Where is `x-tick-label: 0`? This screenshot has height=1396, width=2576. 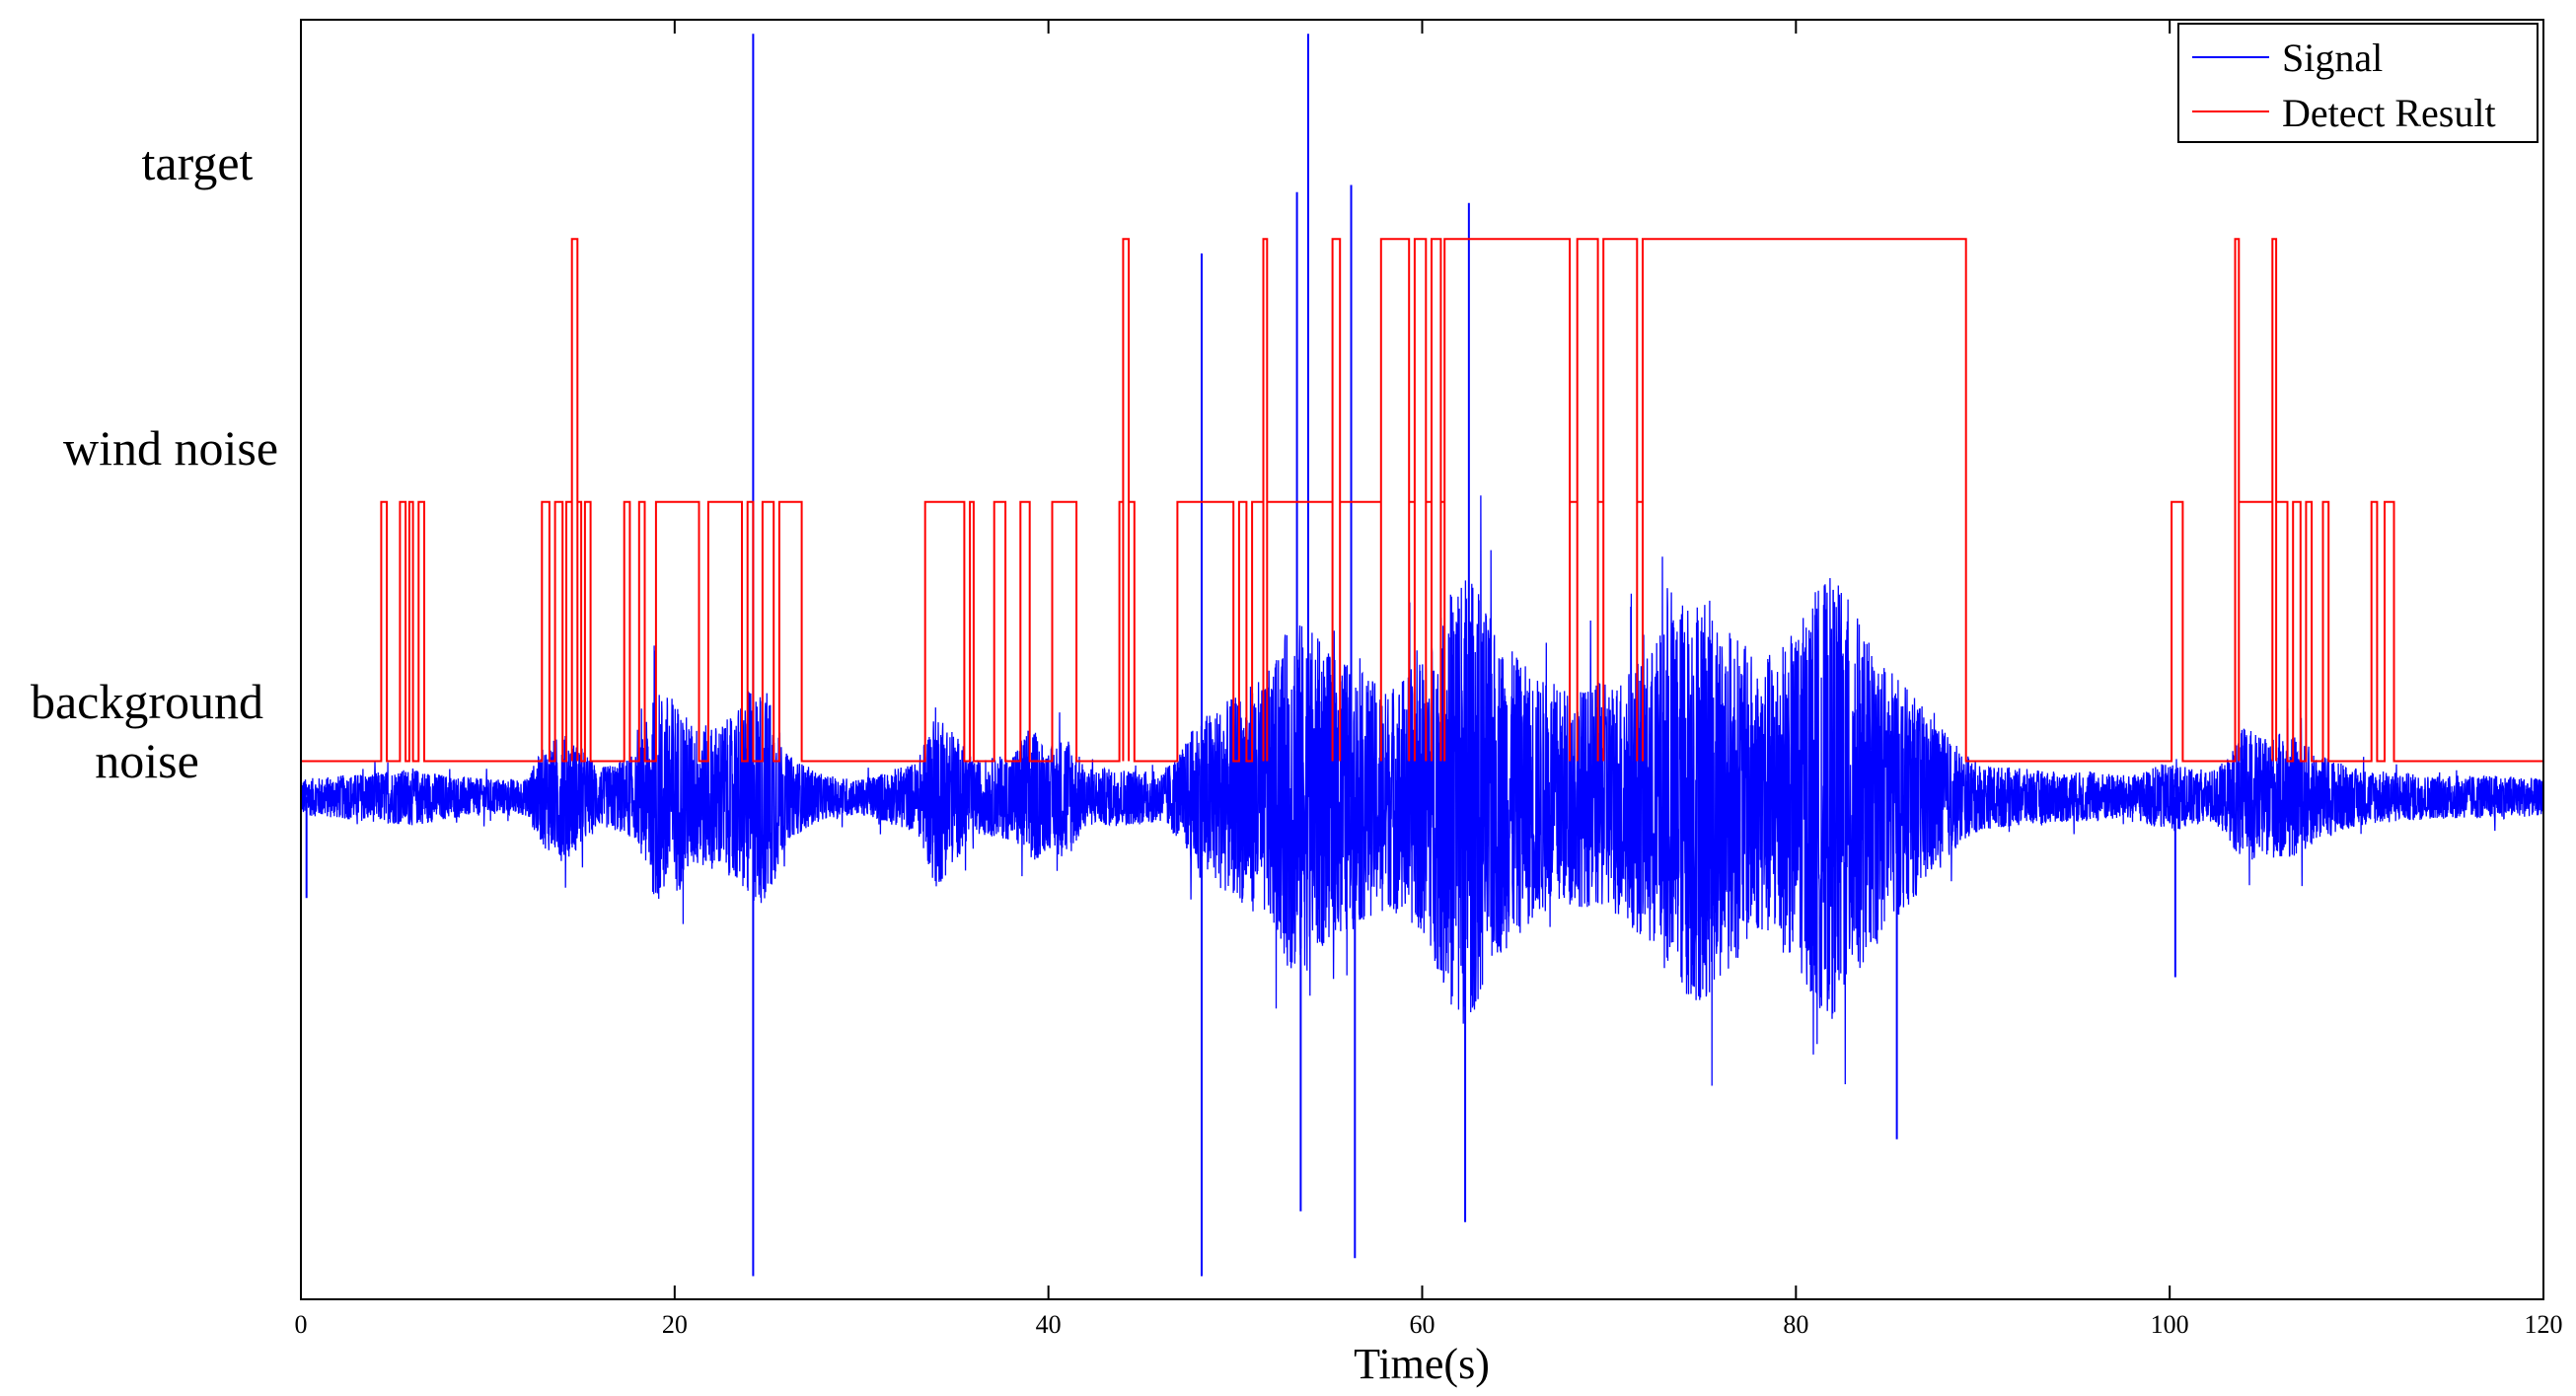
x-tick-label: 0 is located at coordinates (301, 1324).